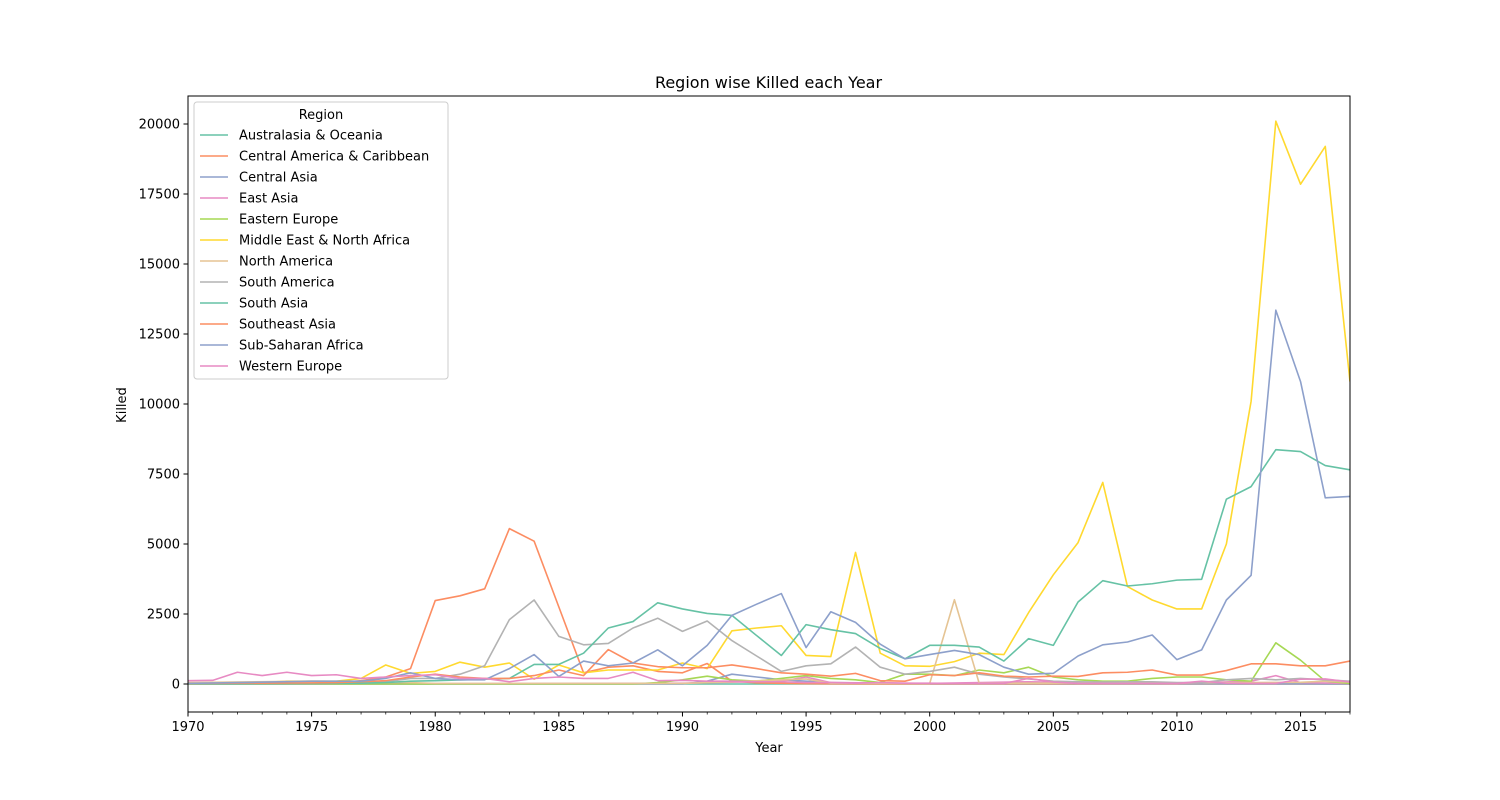 The width and height of the screenshot is (1500, 800). I want to click on legend-label: Central America & Caribbean, so click(334, 157).